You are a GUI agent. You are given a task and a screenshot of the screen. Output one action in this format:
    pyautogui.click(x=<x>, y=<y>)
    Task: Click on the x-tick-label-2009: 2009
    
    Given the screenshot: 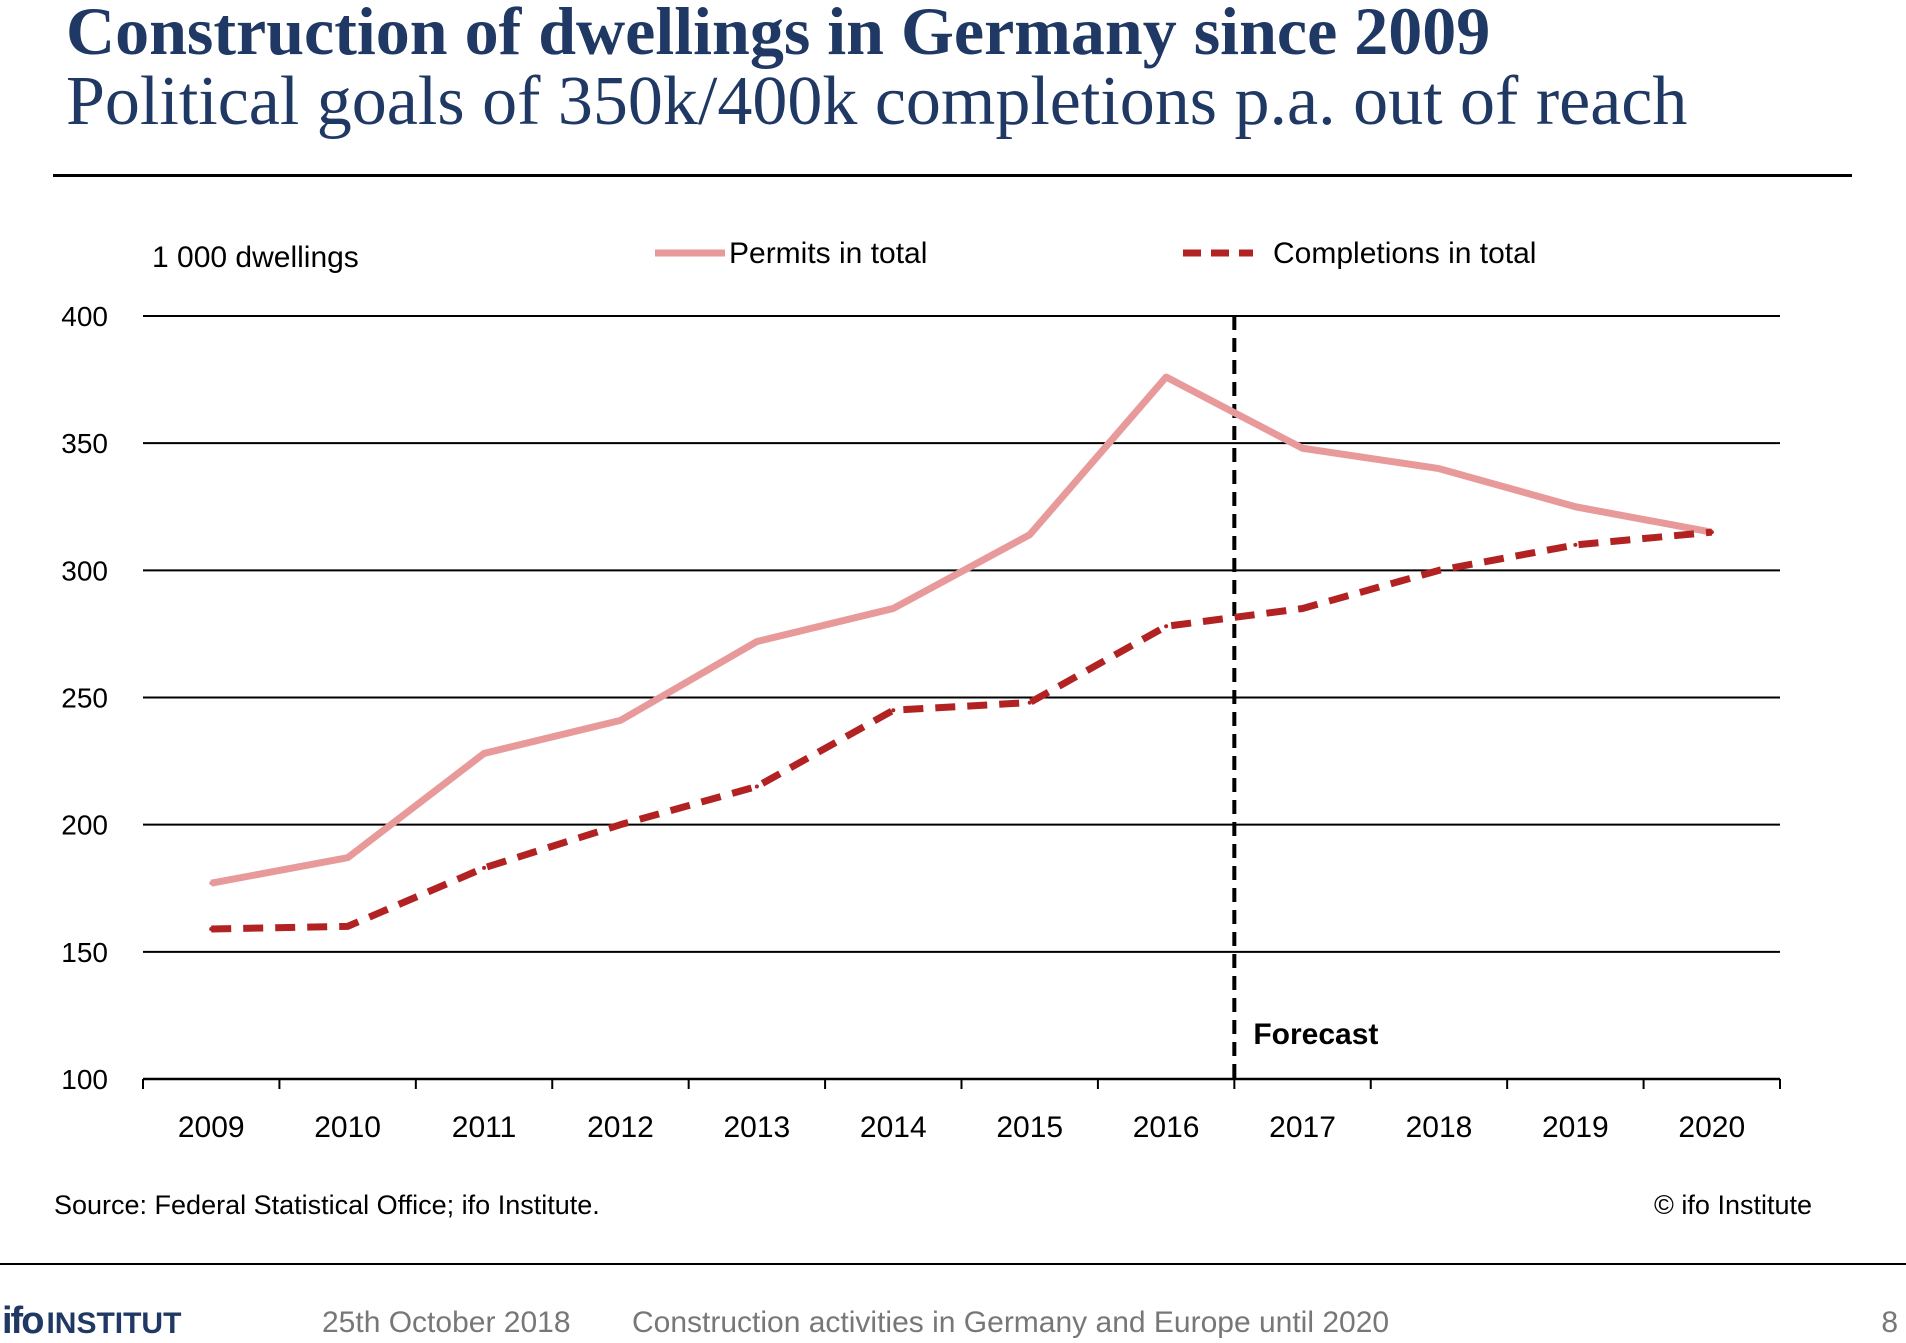 What is the action you would take?
    pyautogui.click(x=211, y=1127)
    